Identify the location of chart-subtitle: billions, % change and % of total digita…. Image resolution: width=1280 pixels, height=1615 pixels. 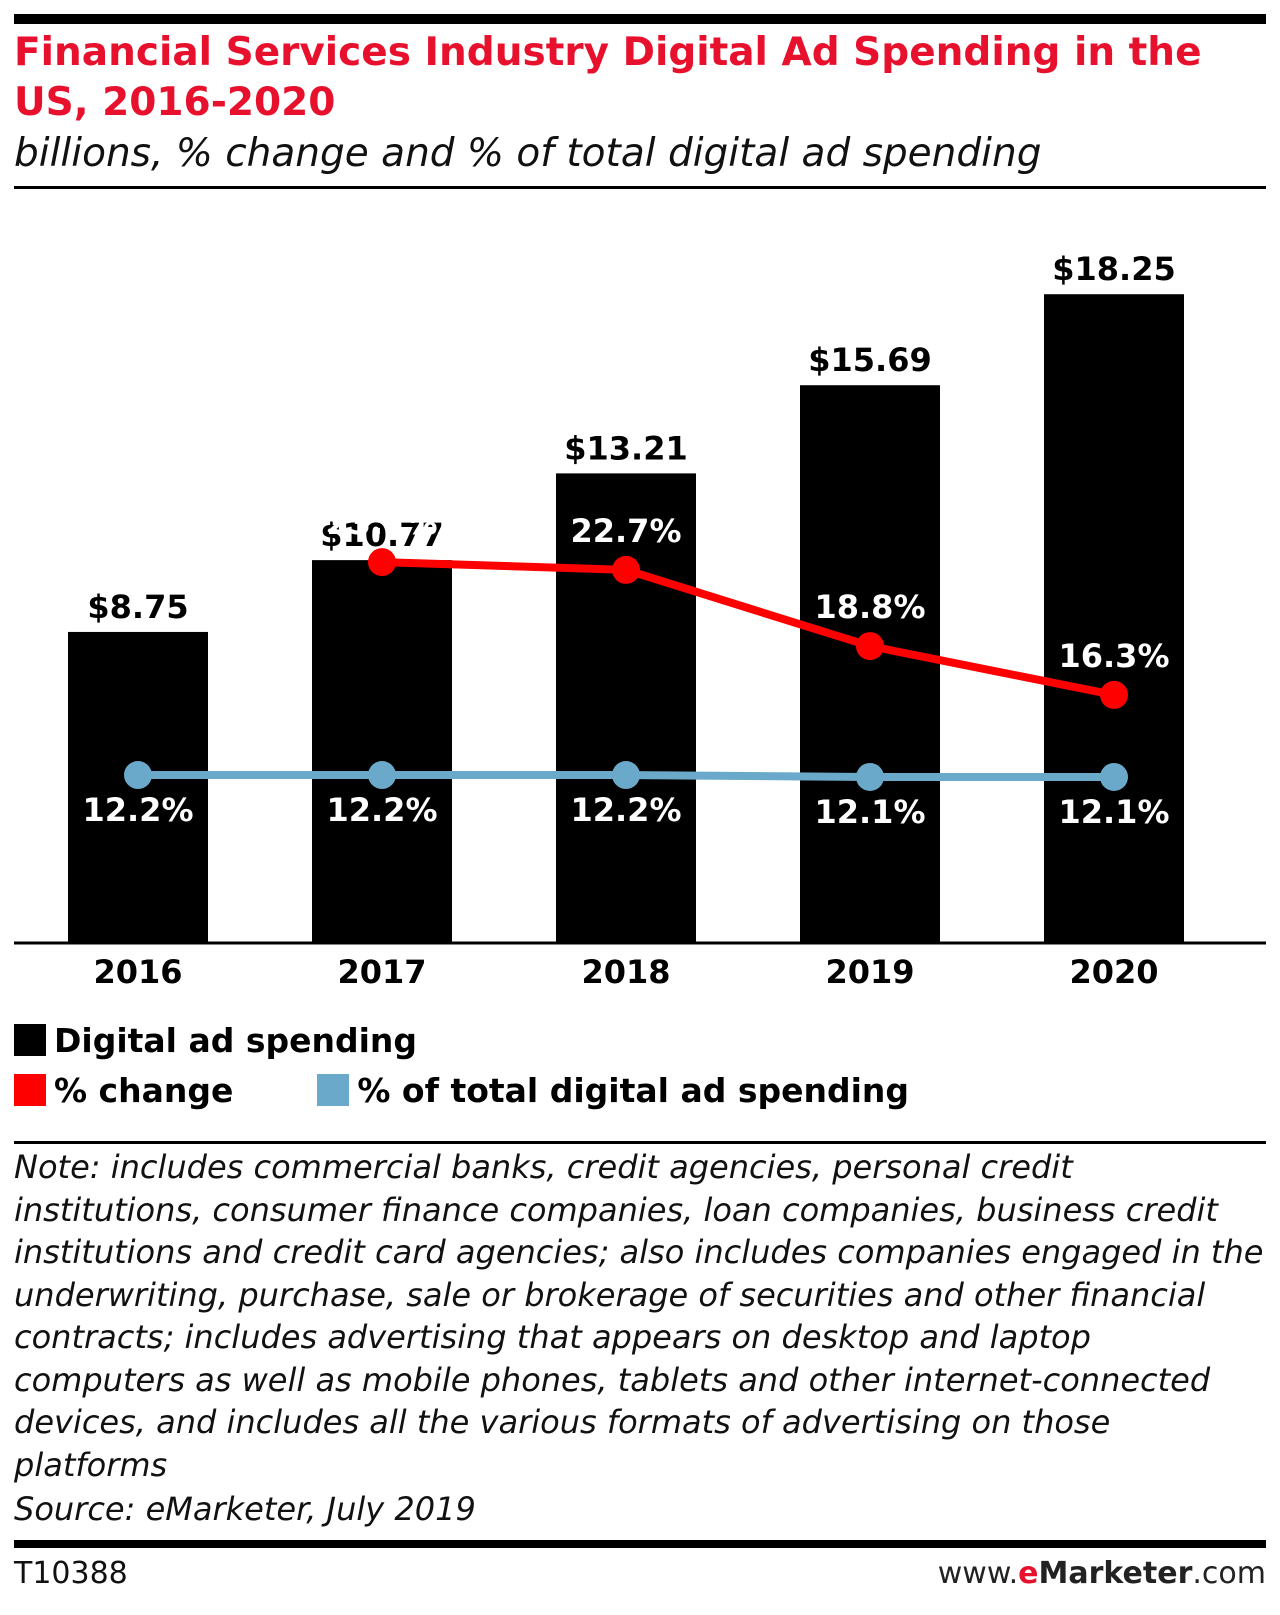
(528, 153).